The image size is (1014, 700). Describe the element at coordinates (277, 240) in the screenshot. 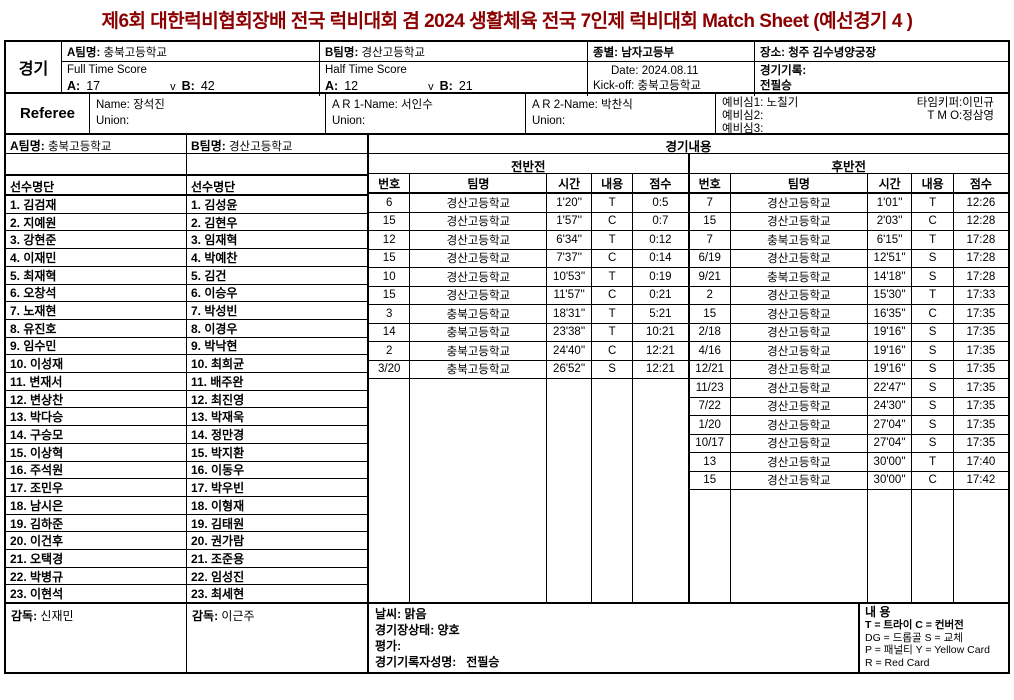

I see `player-row: 3. 임재혁` at that location.